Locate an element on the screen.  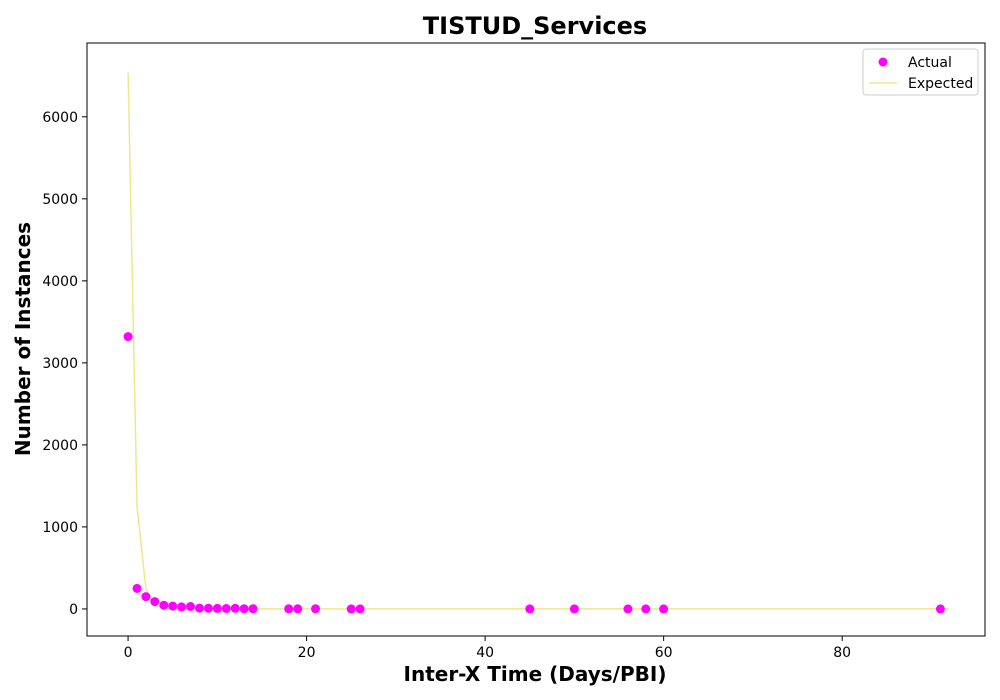
y-axis-label: Number of Instances is located at coordinates (23, 339).